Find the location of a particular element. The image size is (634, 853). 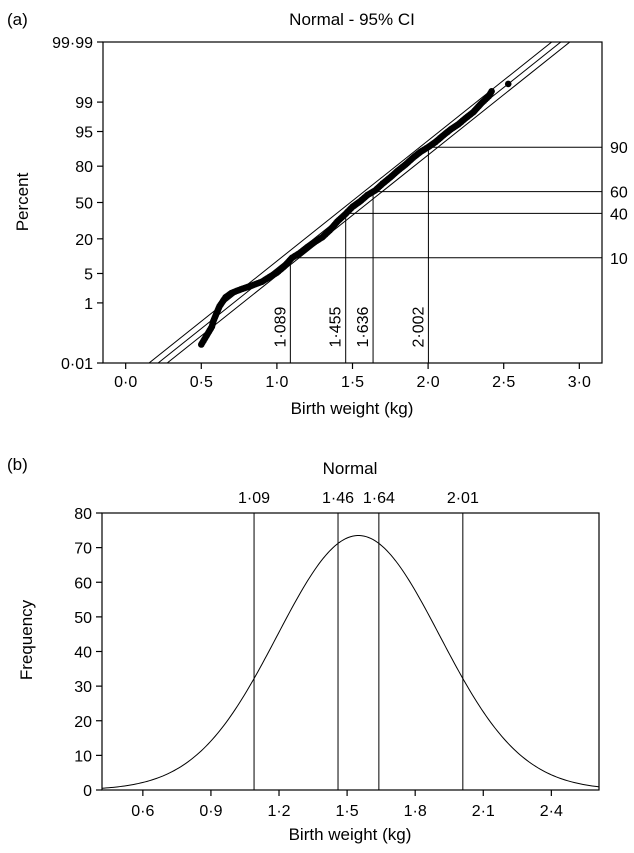

panel-a-y-axis-label: Percent is located at coordinates (22, 201).